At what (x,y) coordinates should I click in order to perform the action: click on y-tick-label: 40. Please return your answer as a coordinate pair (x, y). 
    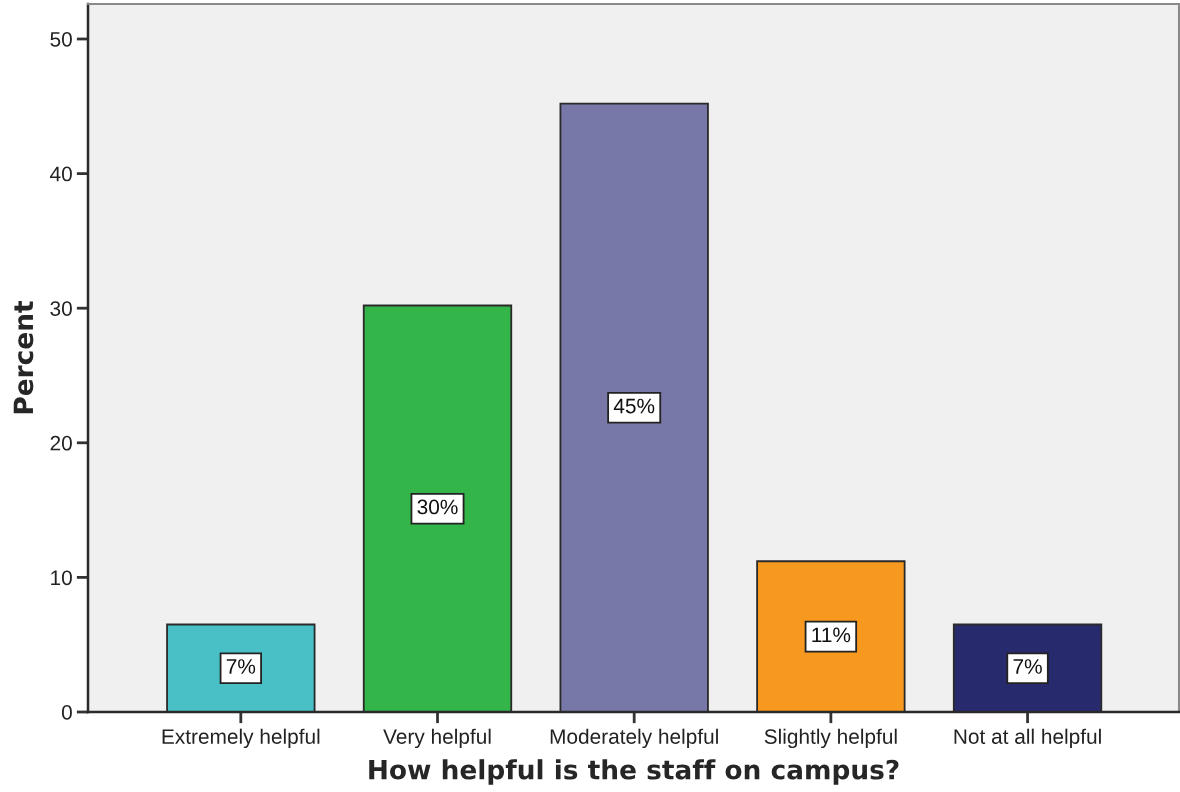
    Looking at the image, I should click on (61, 174).